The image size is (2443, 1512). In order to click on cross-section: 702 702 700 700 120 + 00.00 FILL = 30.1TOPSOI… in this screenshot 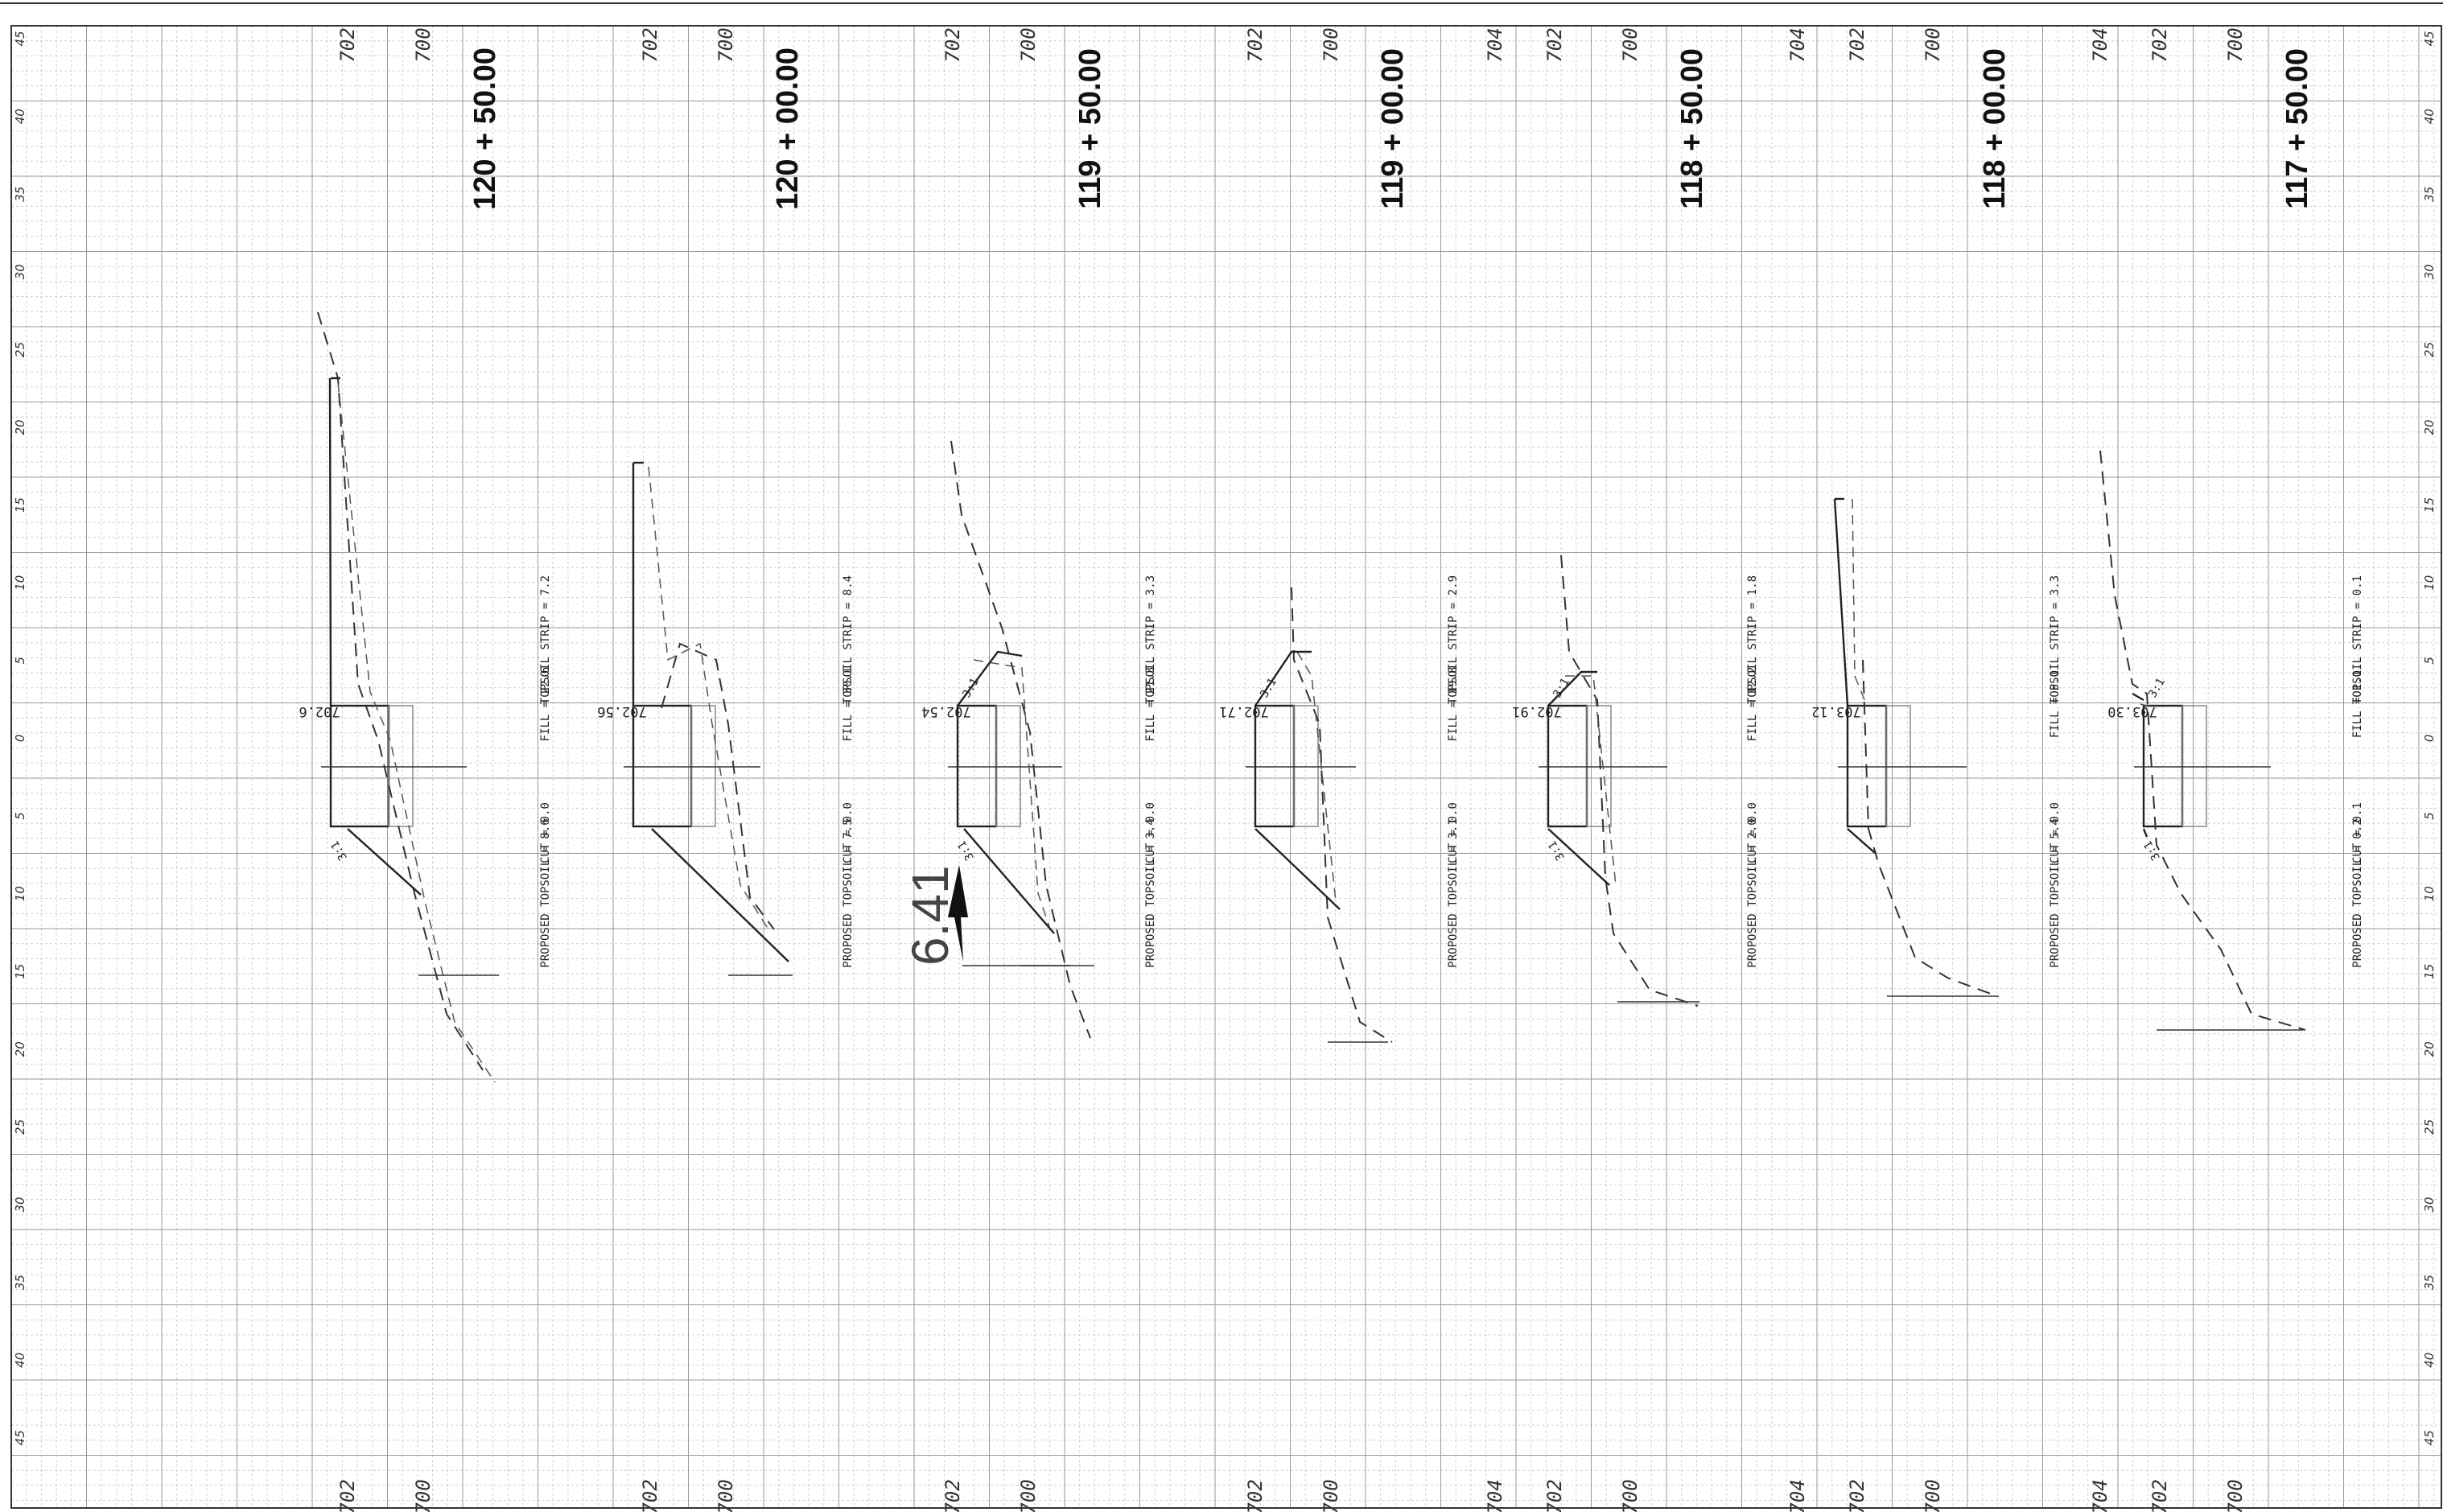, I will do `click(726, 769)`.